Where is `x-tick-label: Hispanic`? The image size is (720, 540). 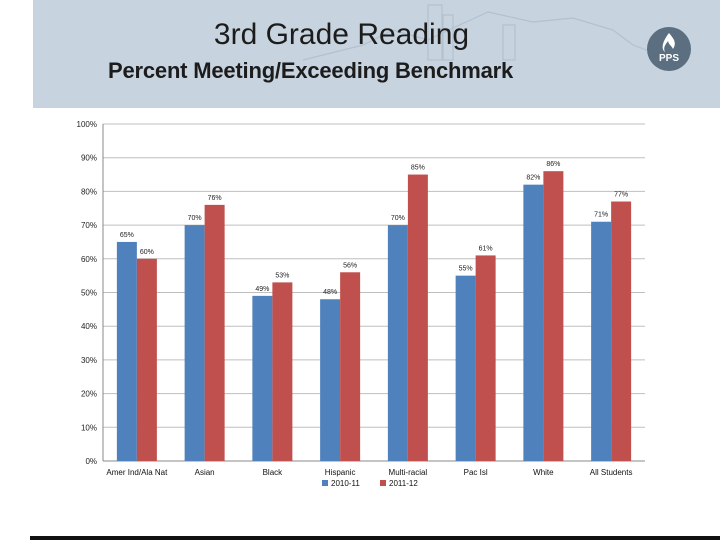
x-tick-label: Hispanic is located at coordinates (340, 472).